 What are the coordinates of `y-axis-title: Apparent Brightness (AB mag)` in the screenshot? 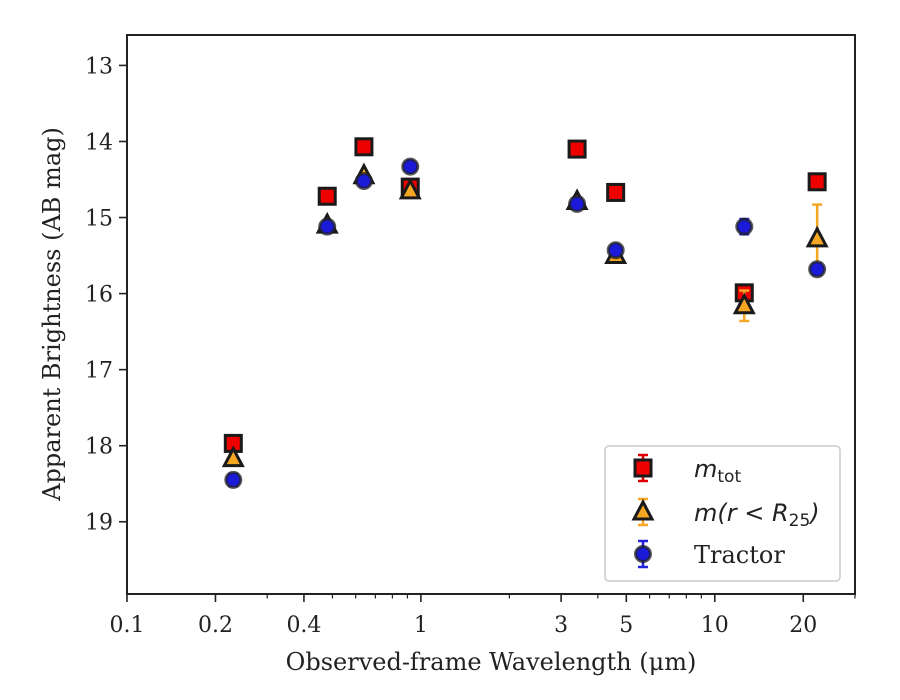 It's located at (52, 314).